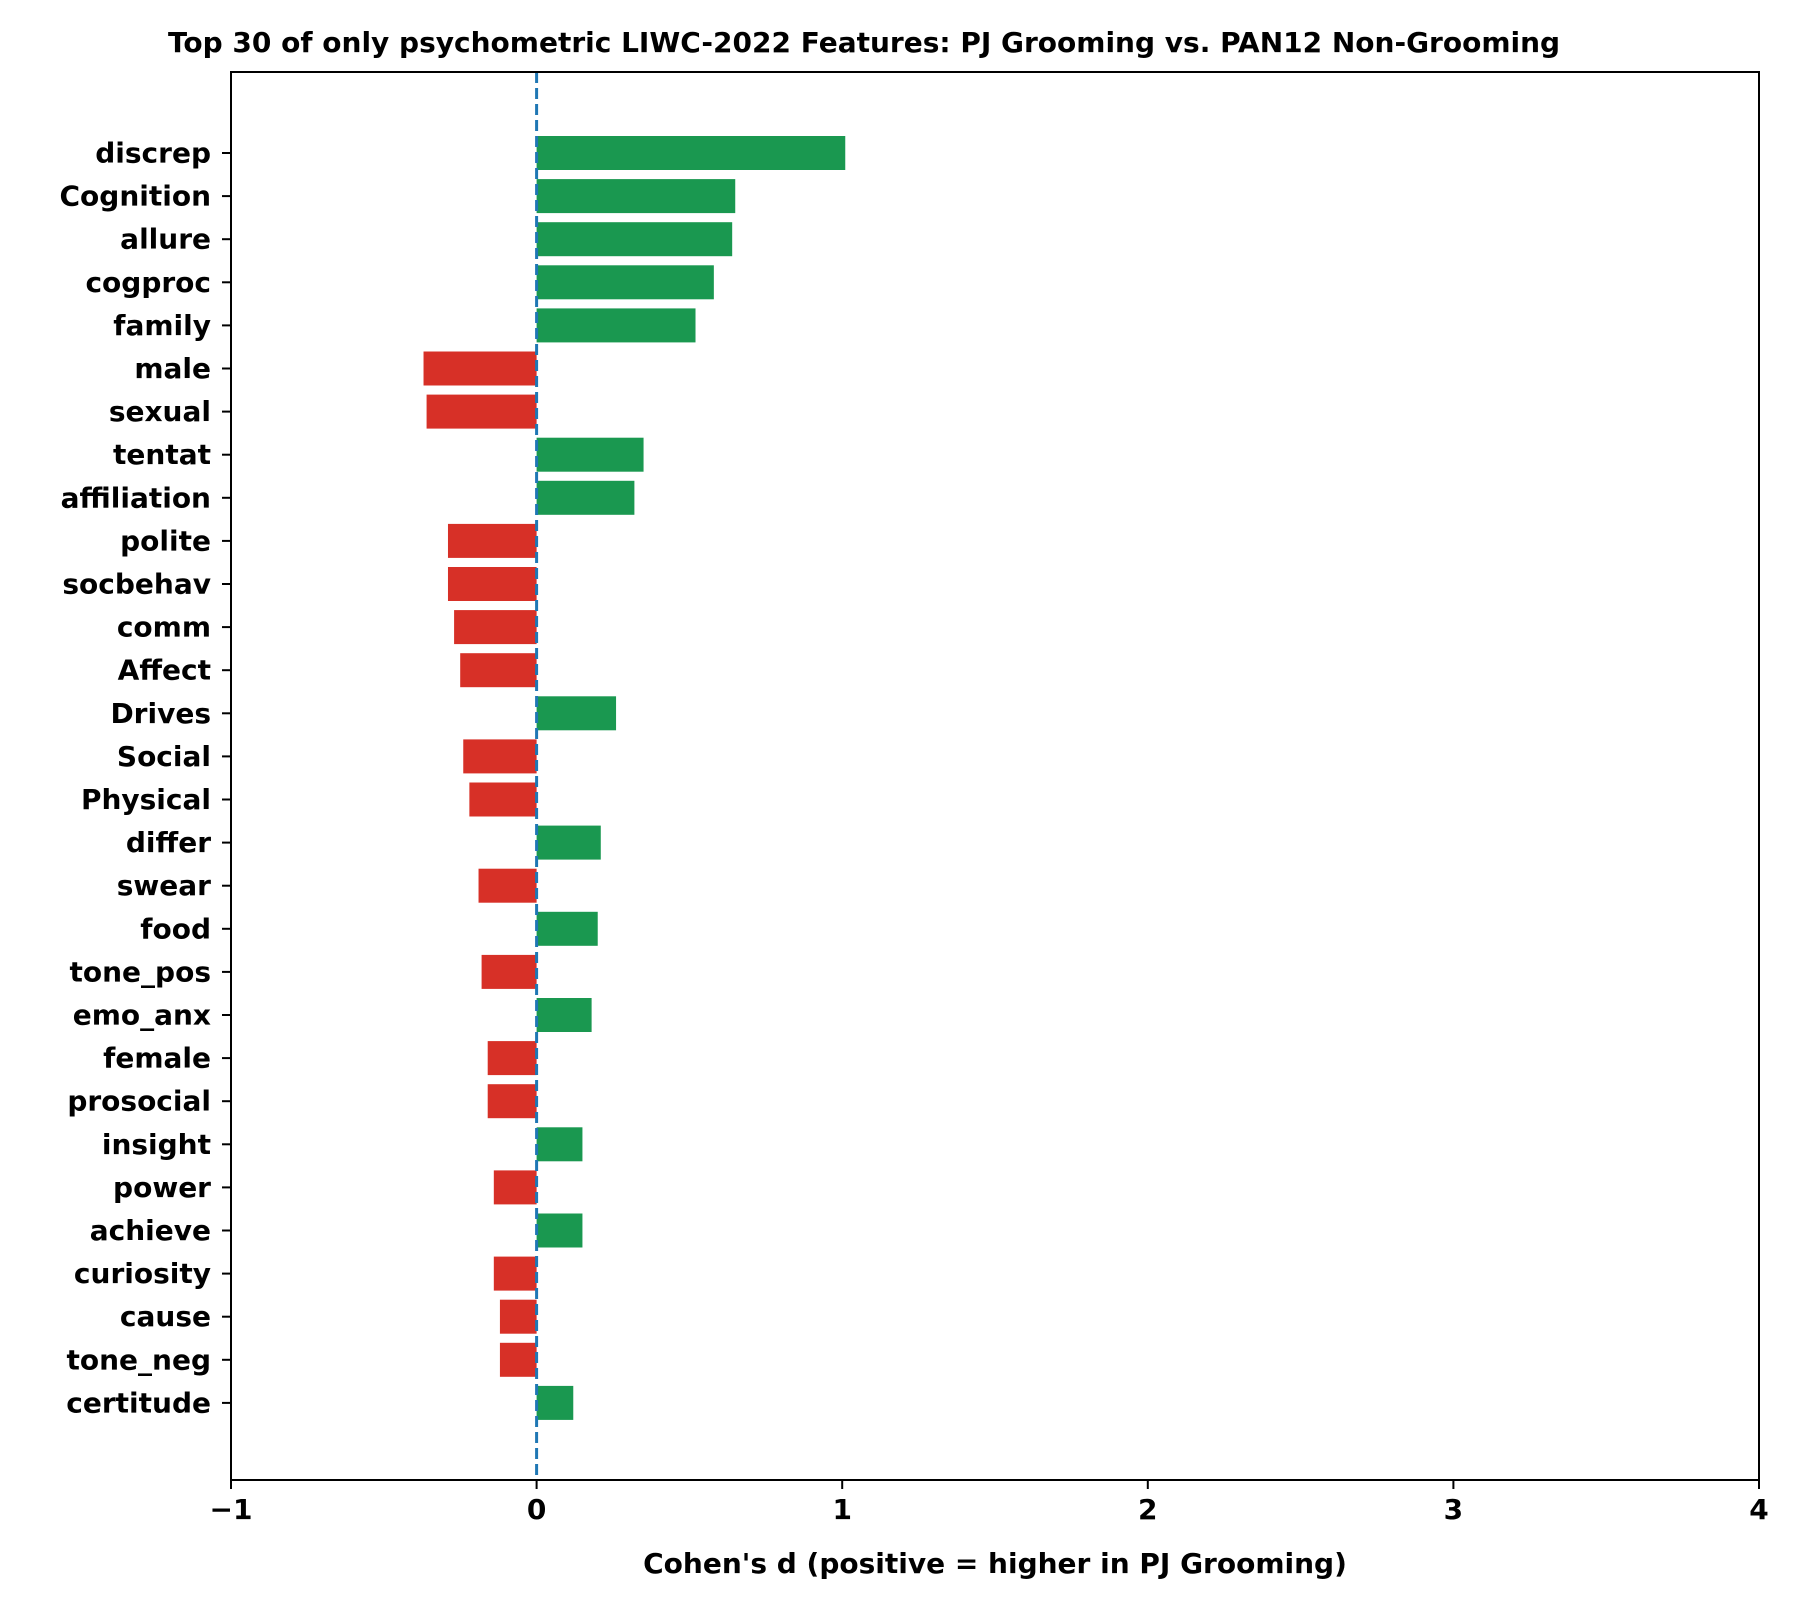 This screenshot has height=1600, width=1800. What do you see at coordinates (481, 411) in the screenshot?
I see `bar-sexual` at bounding box center [481, 411].